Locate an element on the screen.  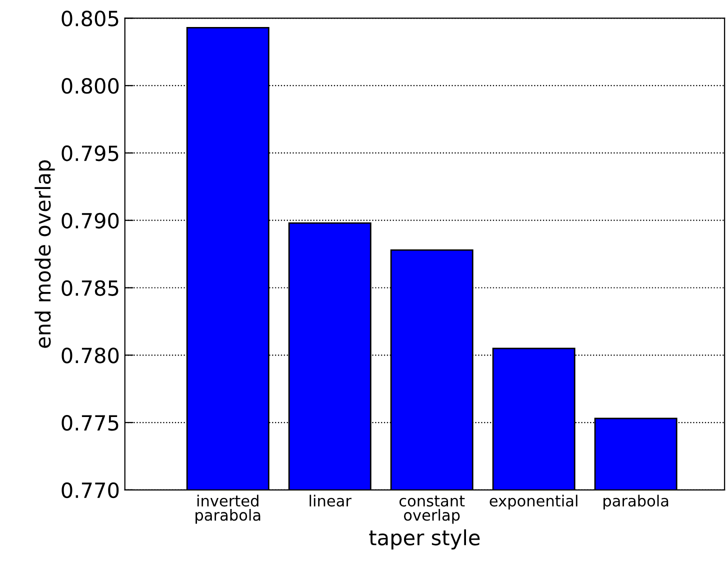
x-tick-label: inverted parabola is located at coordinates (228, 509).